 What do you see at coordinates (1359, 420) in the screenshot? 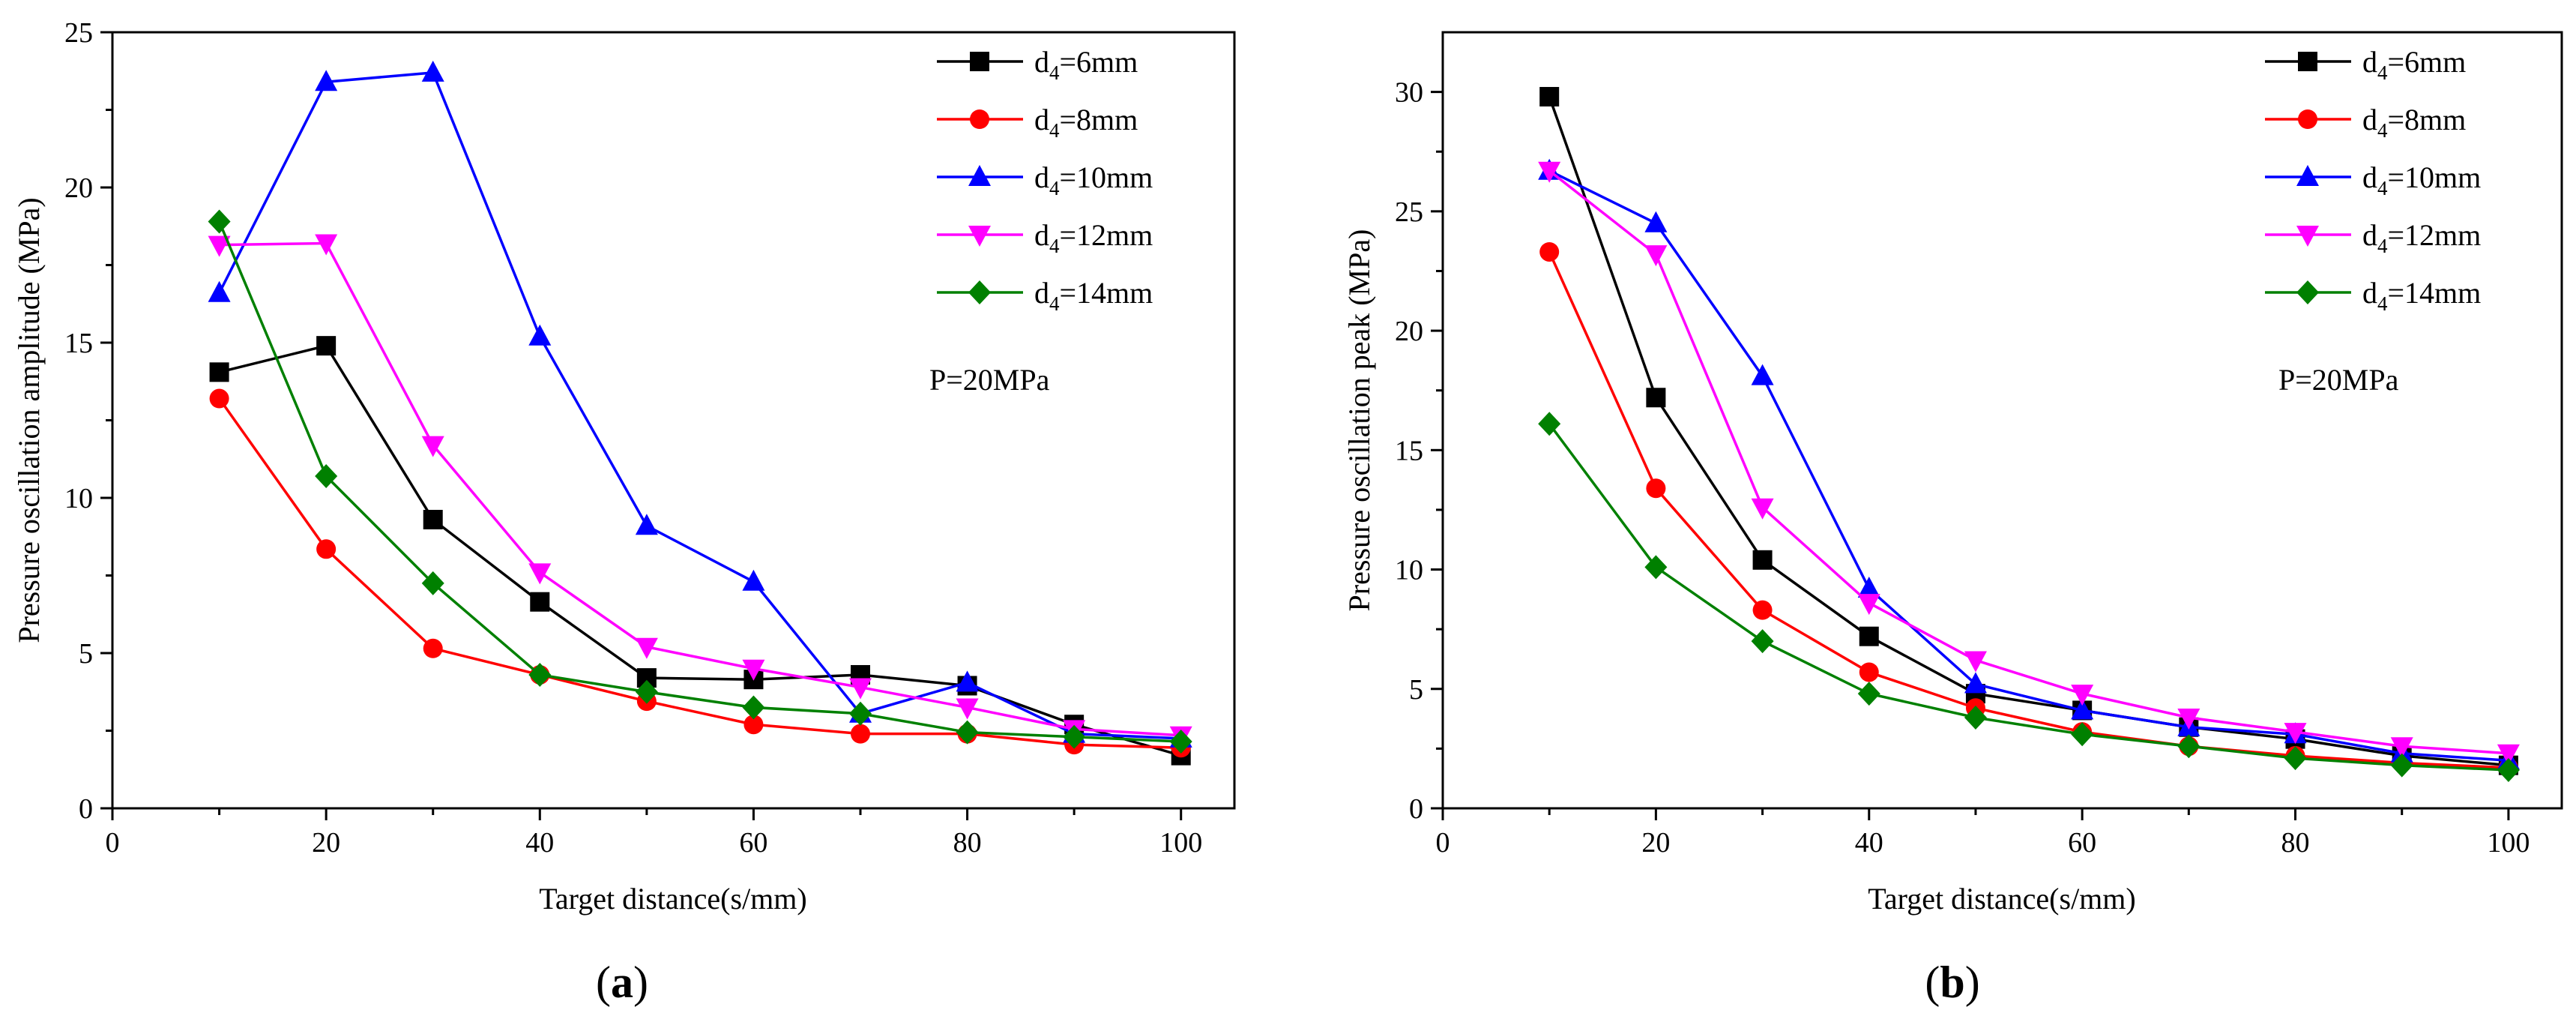
I see `y-axis-label: Pressure oscillation peak (MPa)` at bounding box center [1359, 420].